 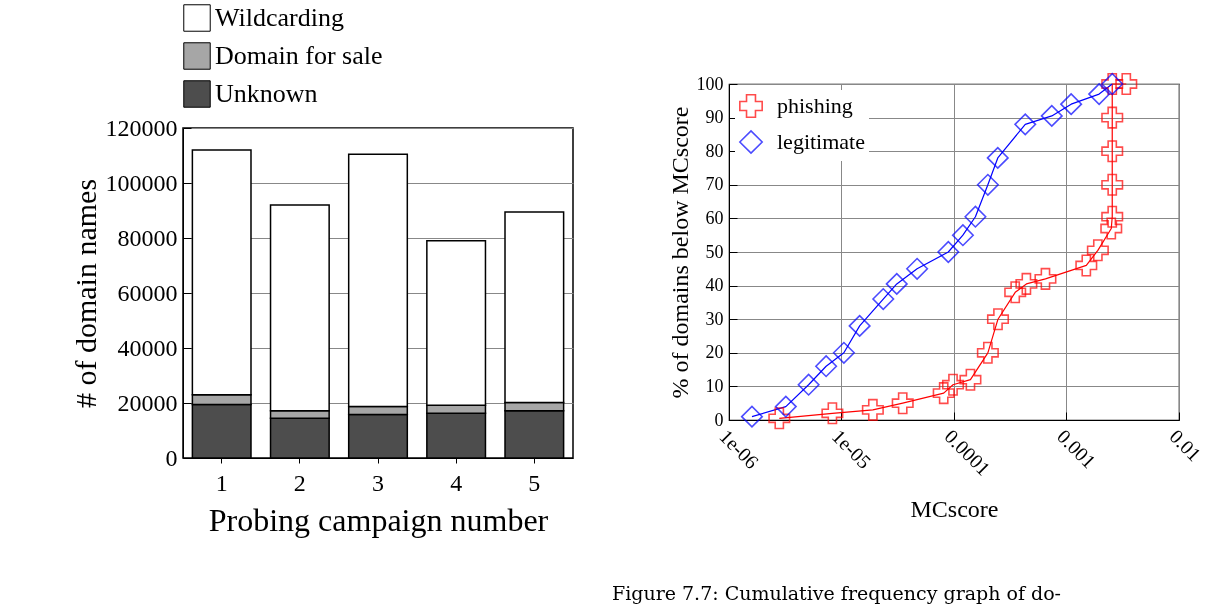 I want to click on legend-label: legitimate, so click(x=821, y=141).